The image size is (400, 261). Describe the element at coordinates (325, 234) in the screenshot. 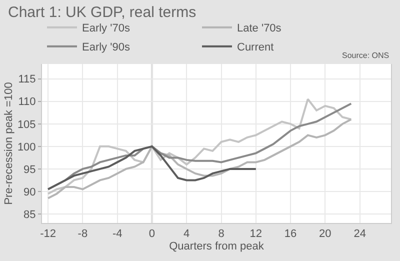

I see `x-tick-label: 20` at that location.